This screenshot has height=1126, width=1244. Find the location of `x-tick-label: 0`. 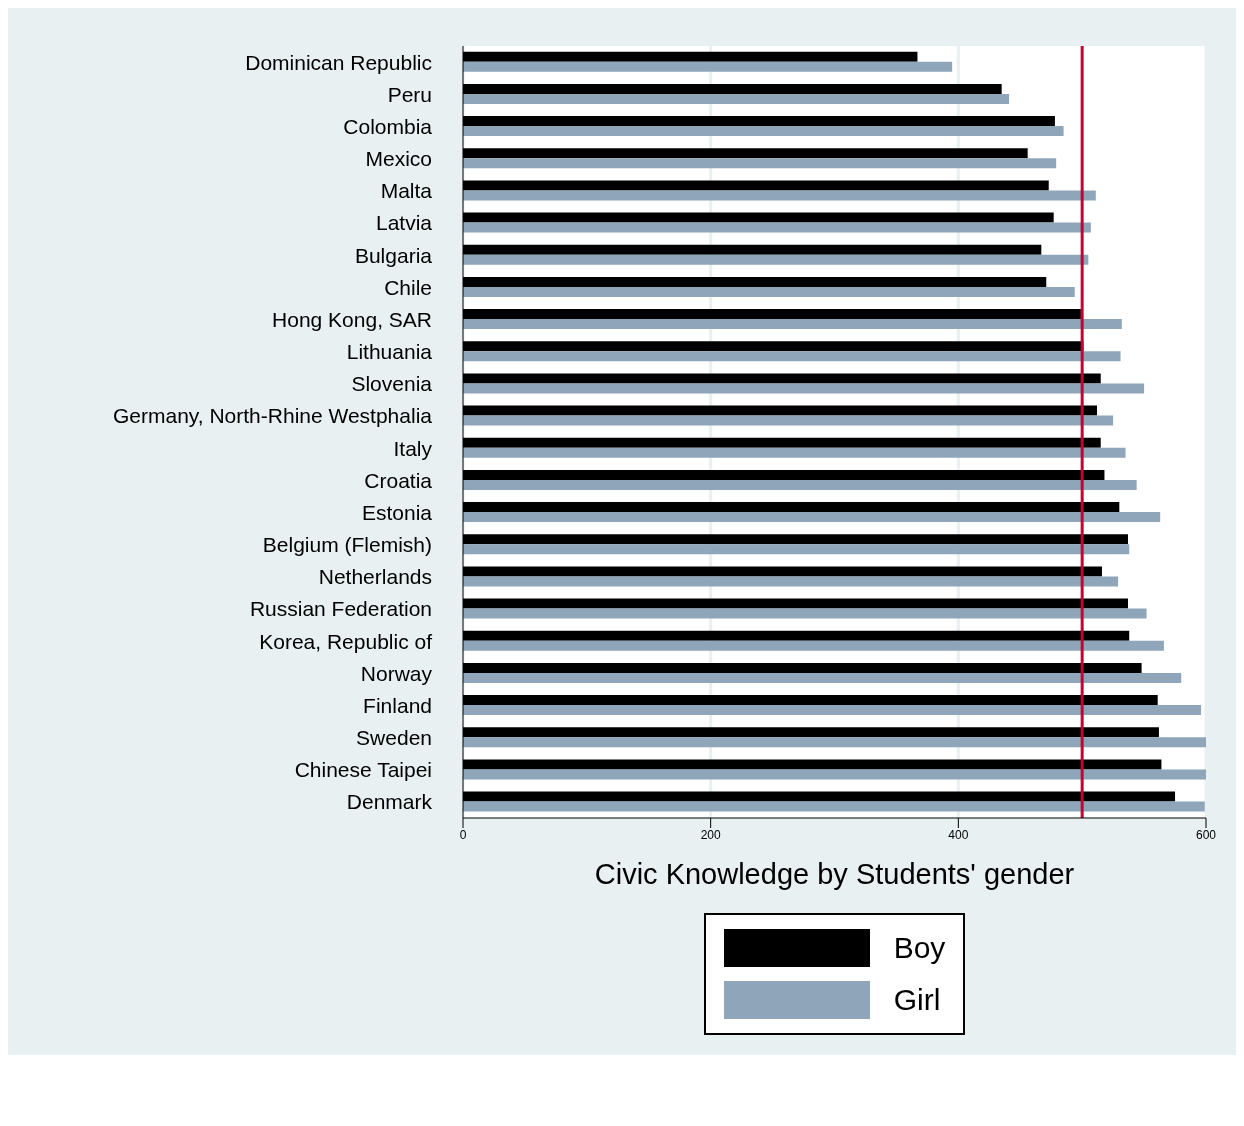

x-tick-label: 0 is located at coordinates (463, 834).